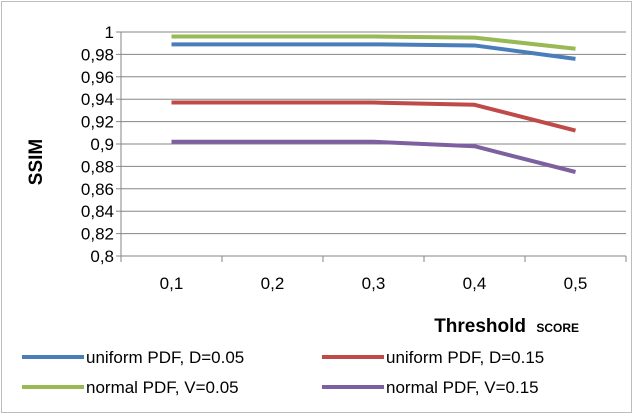 The image size is (633, 414). Describe the element at coordinates (97, 99) in the screenshot. I see `y-tick-label: 0,94` at that location.